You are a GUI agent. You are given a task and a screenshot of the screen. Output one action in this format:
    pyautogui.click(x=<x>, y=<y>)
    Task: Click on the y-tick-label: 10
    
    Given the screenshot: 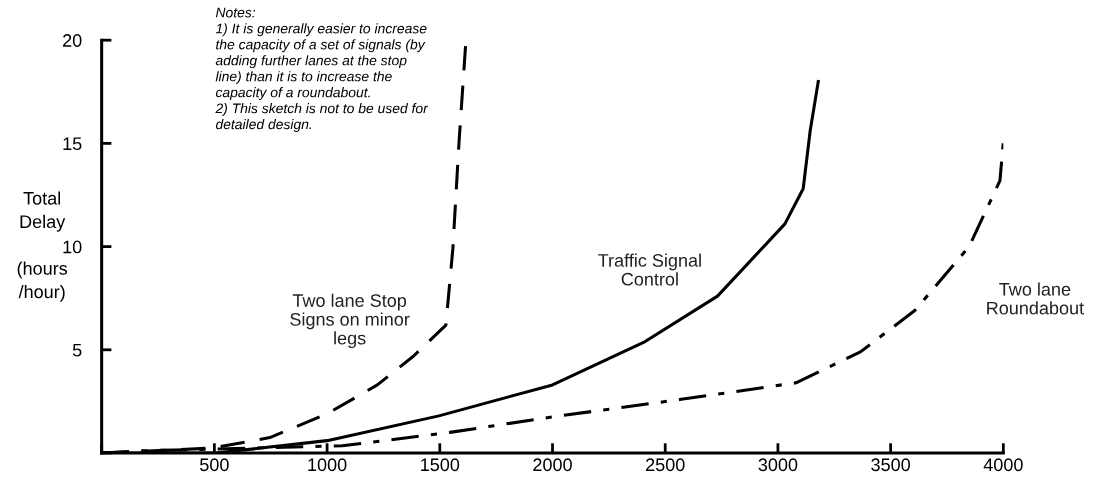 What is the action you would take?
    pyautogui.click(x=72, y=247)
    